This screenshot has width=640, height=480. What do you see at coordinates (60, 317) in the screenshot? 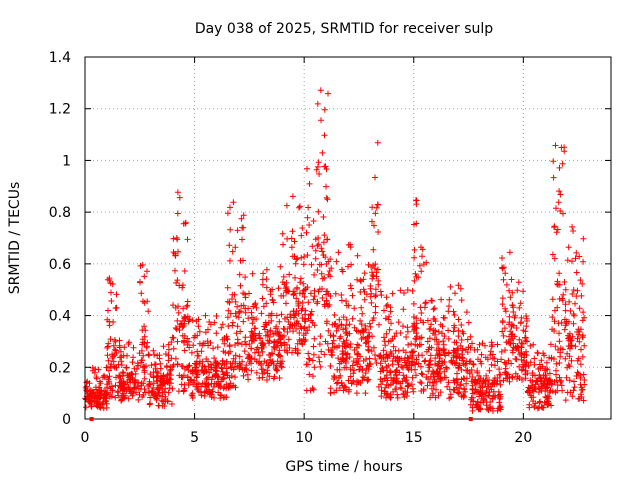
I see `y-tick-label: 0.4` at bounding box center [60, 317].